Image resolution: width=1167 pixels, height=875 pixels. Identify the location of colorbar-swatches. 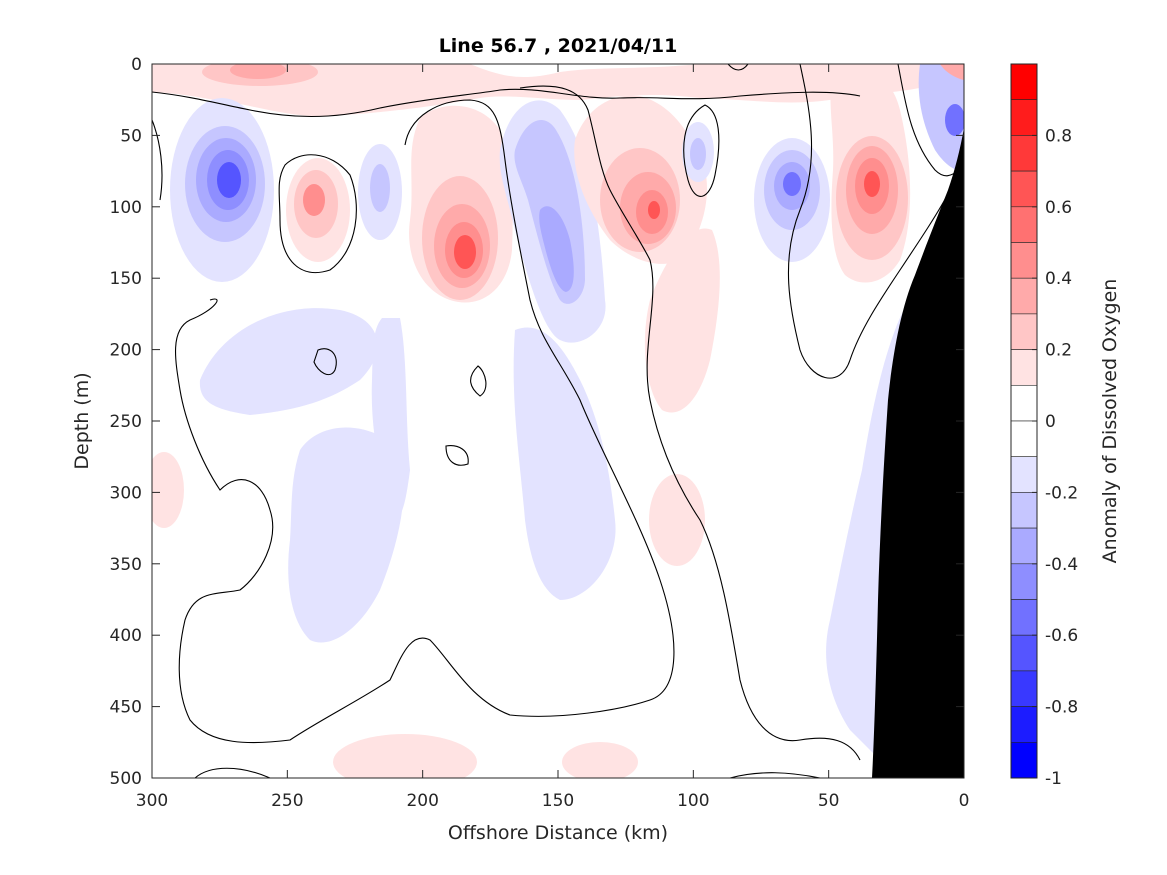
(1024, 421).